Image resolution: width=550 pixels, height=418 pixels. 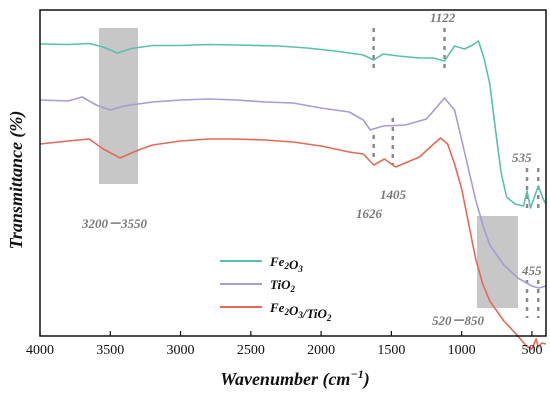 I want to click on legend: Fe2O3 TiO2 Fe2O3/TiO2, so click(x=276, y=288).